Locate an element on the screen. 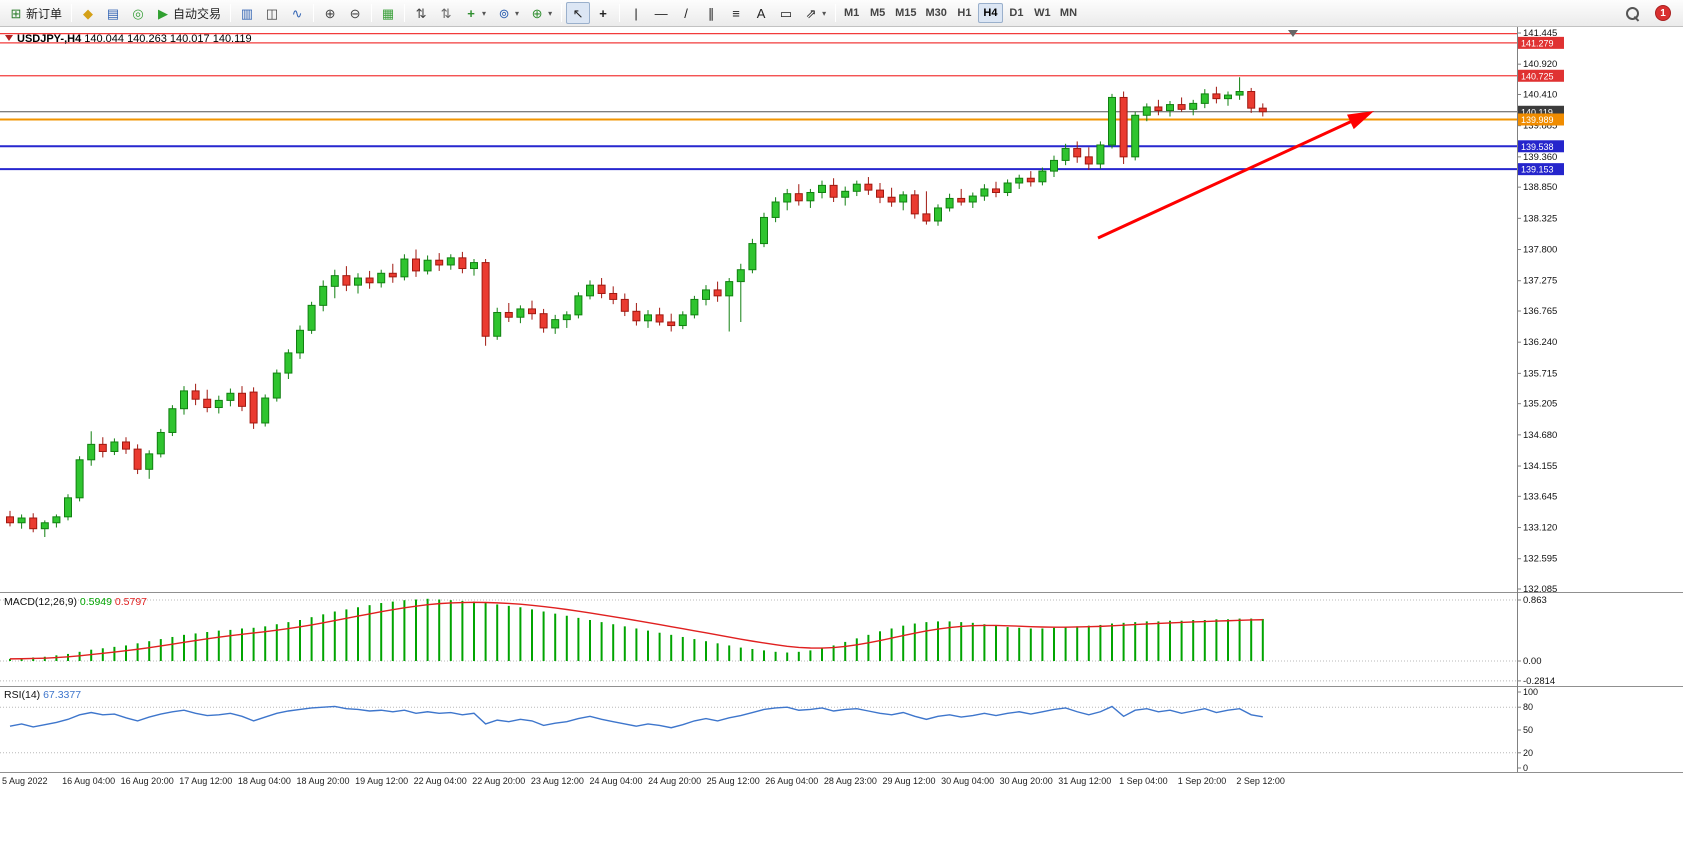 This screenshot has height=845, width=1683. timeframe-d1-button: D1 is located at coordinates (1016, 13).